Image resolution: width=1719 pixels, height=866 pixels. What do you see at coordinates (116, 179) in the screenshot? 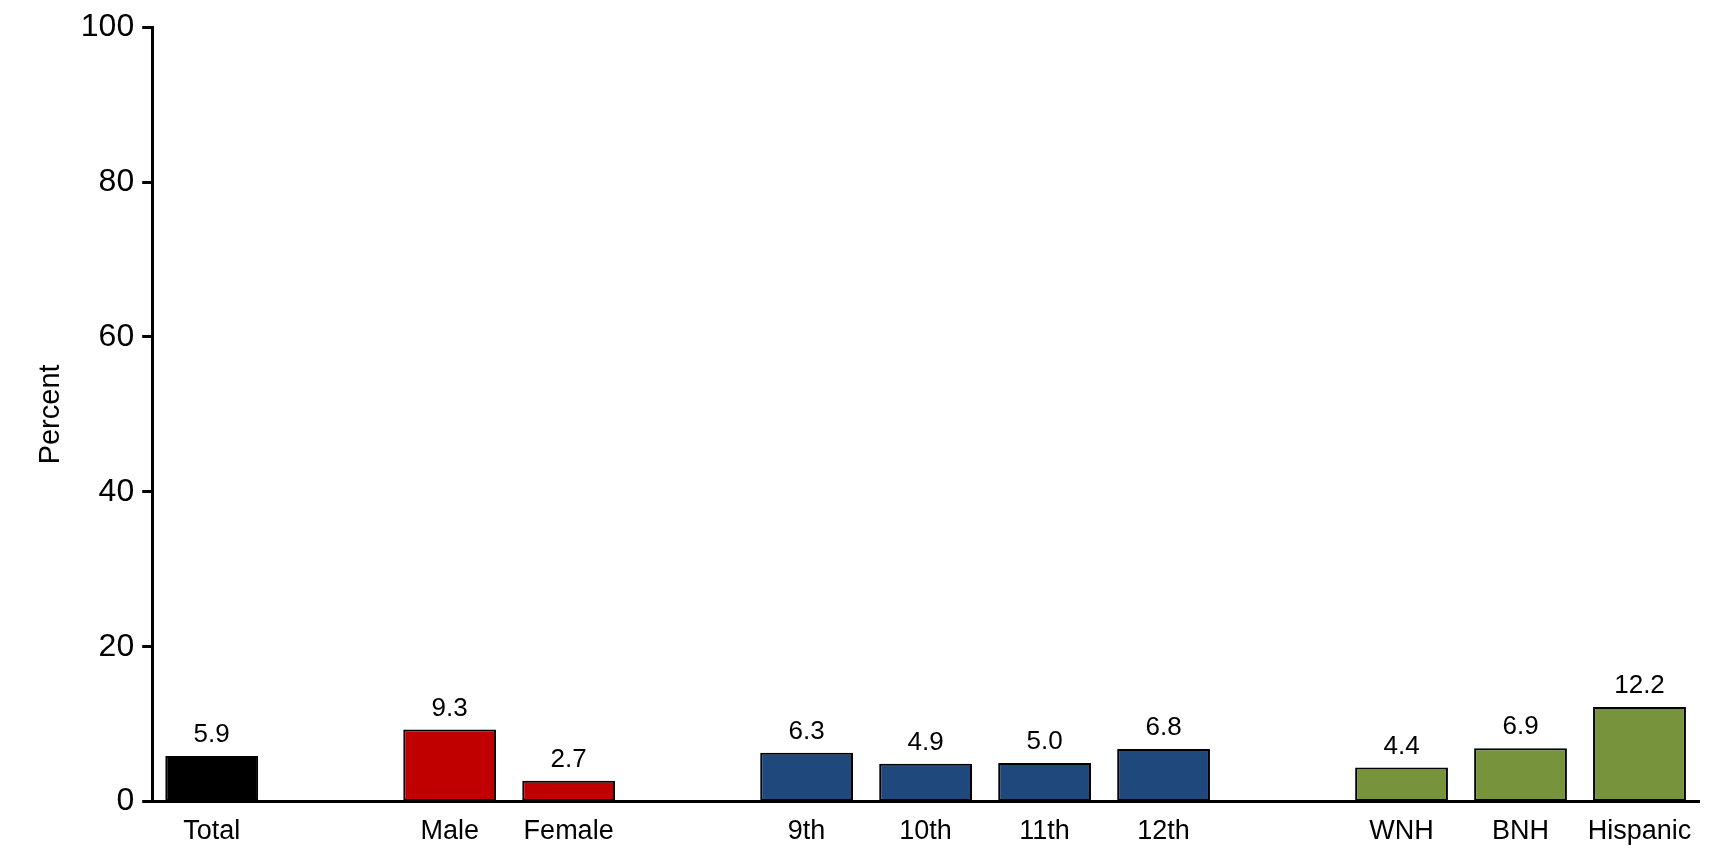
I see `y-tick-label: 80` at bounding box center [116, 179].